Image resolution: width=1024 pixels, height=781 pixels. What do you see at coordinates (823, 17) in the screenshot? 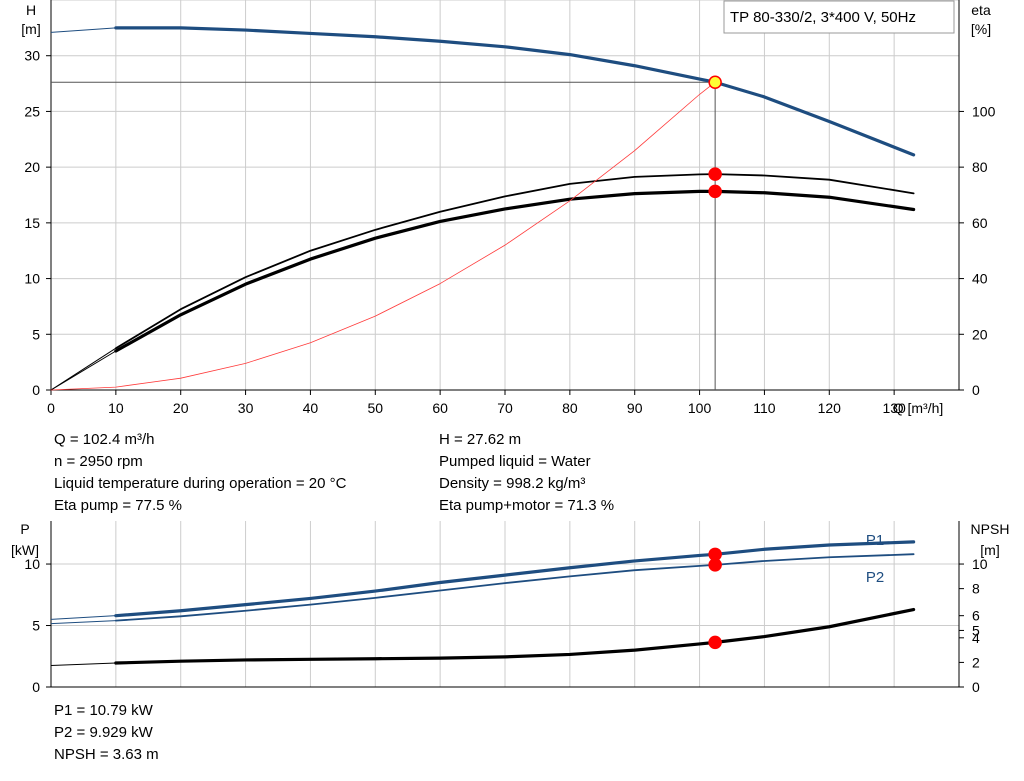
I see `chart-title: TP 80-330/2, 3*400 V, 50Hz` at bounding box center [823, 17].